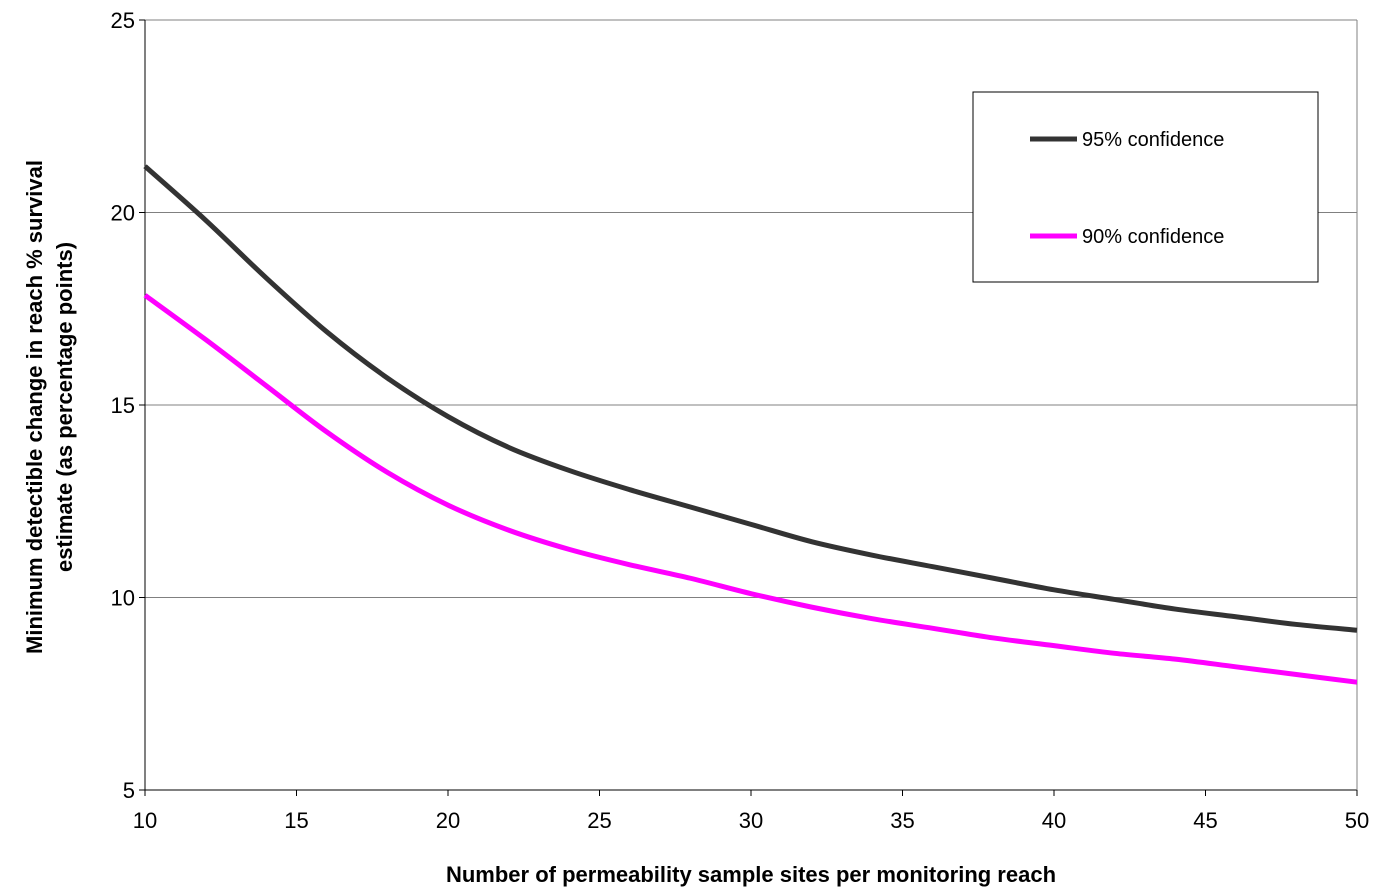 This screenshot has height=894, width=1378. Describe the element at coordinates (599, 820) in the screenshot. I see `x-tick-label: 25` at that location.